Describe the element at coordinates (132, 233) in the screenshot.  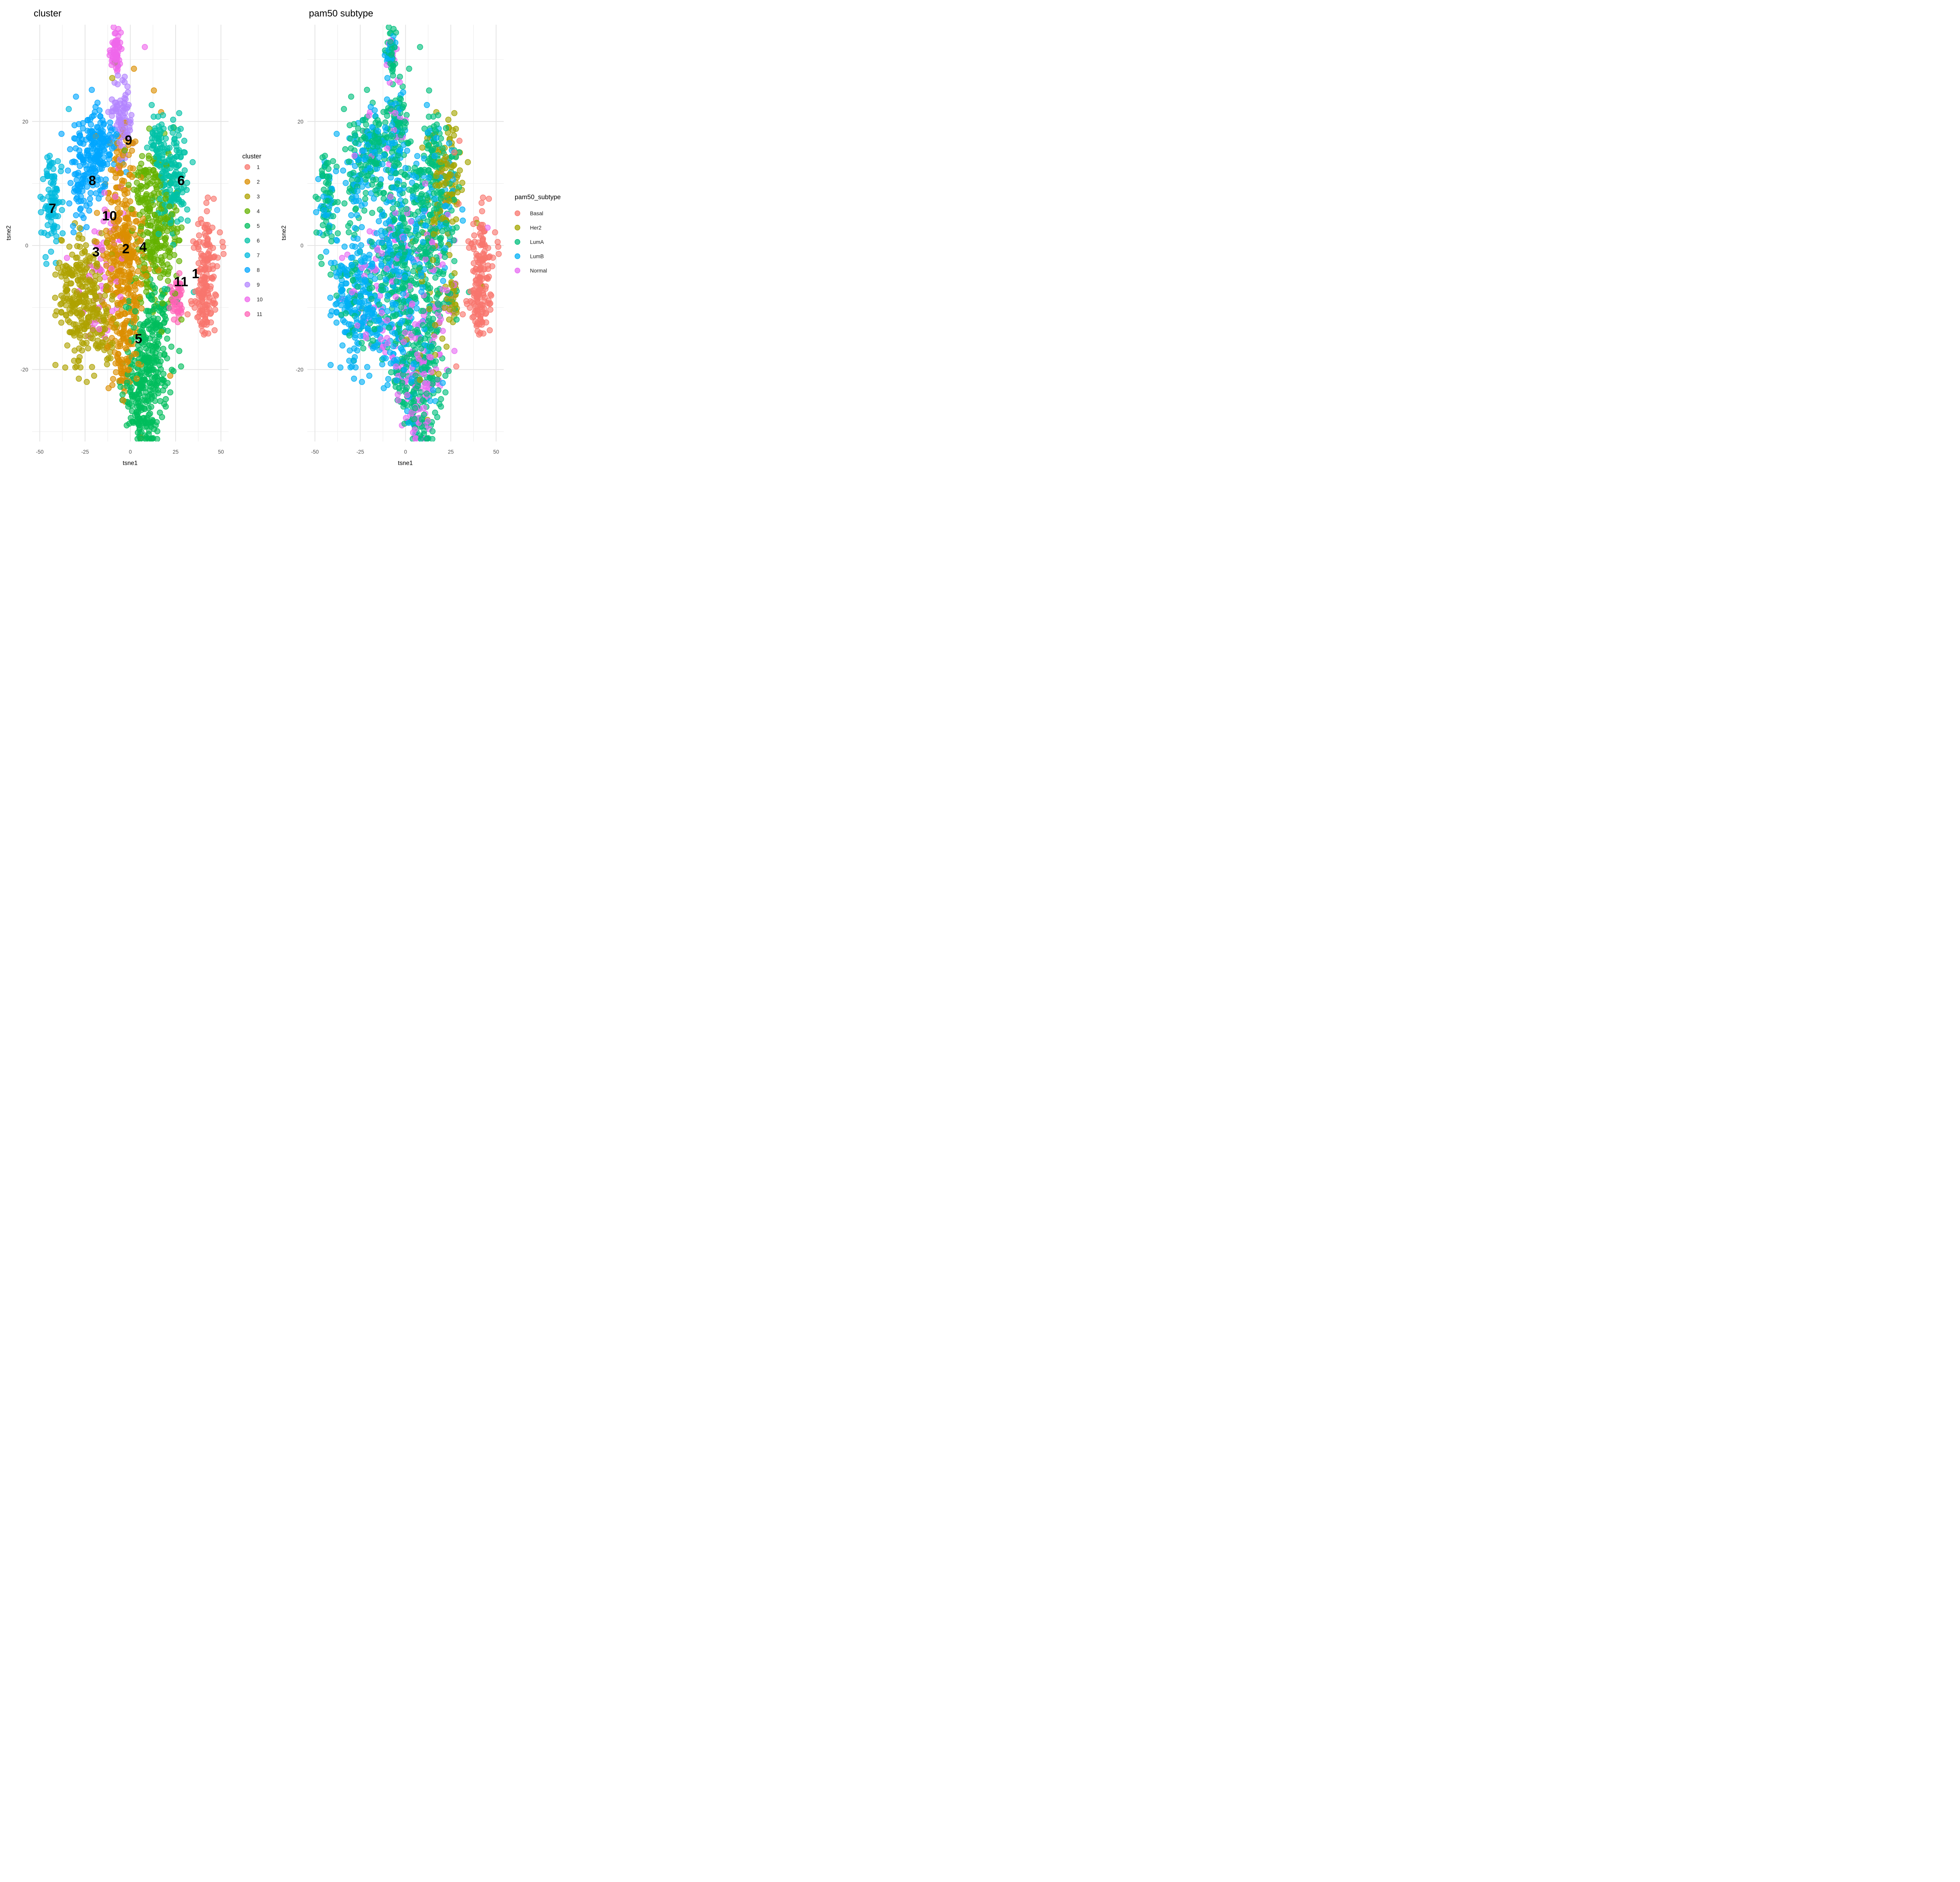
I see `scatter-points-cluster` at that location.